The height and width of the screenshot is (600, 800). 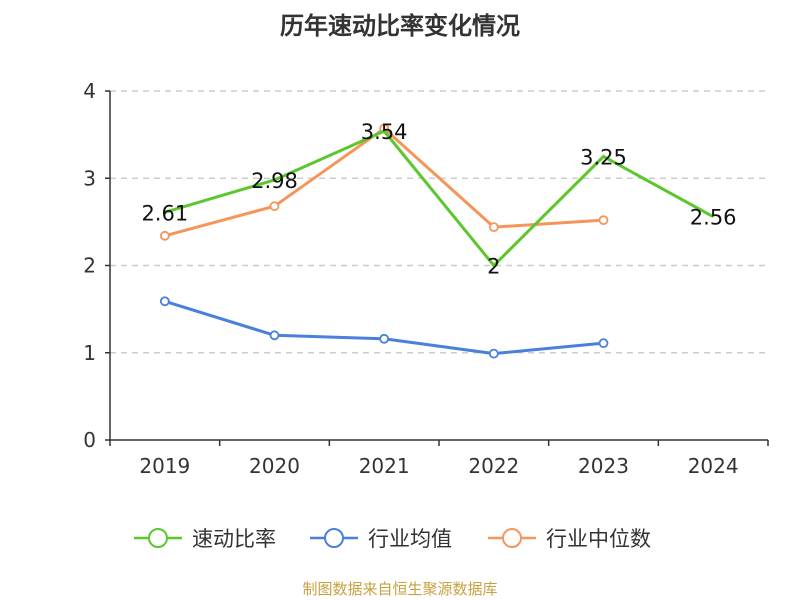 I want to click on legend-label: 行业中位数, so click(x=598, y=539).